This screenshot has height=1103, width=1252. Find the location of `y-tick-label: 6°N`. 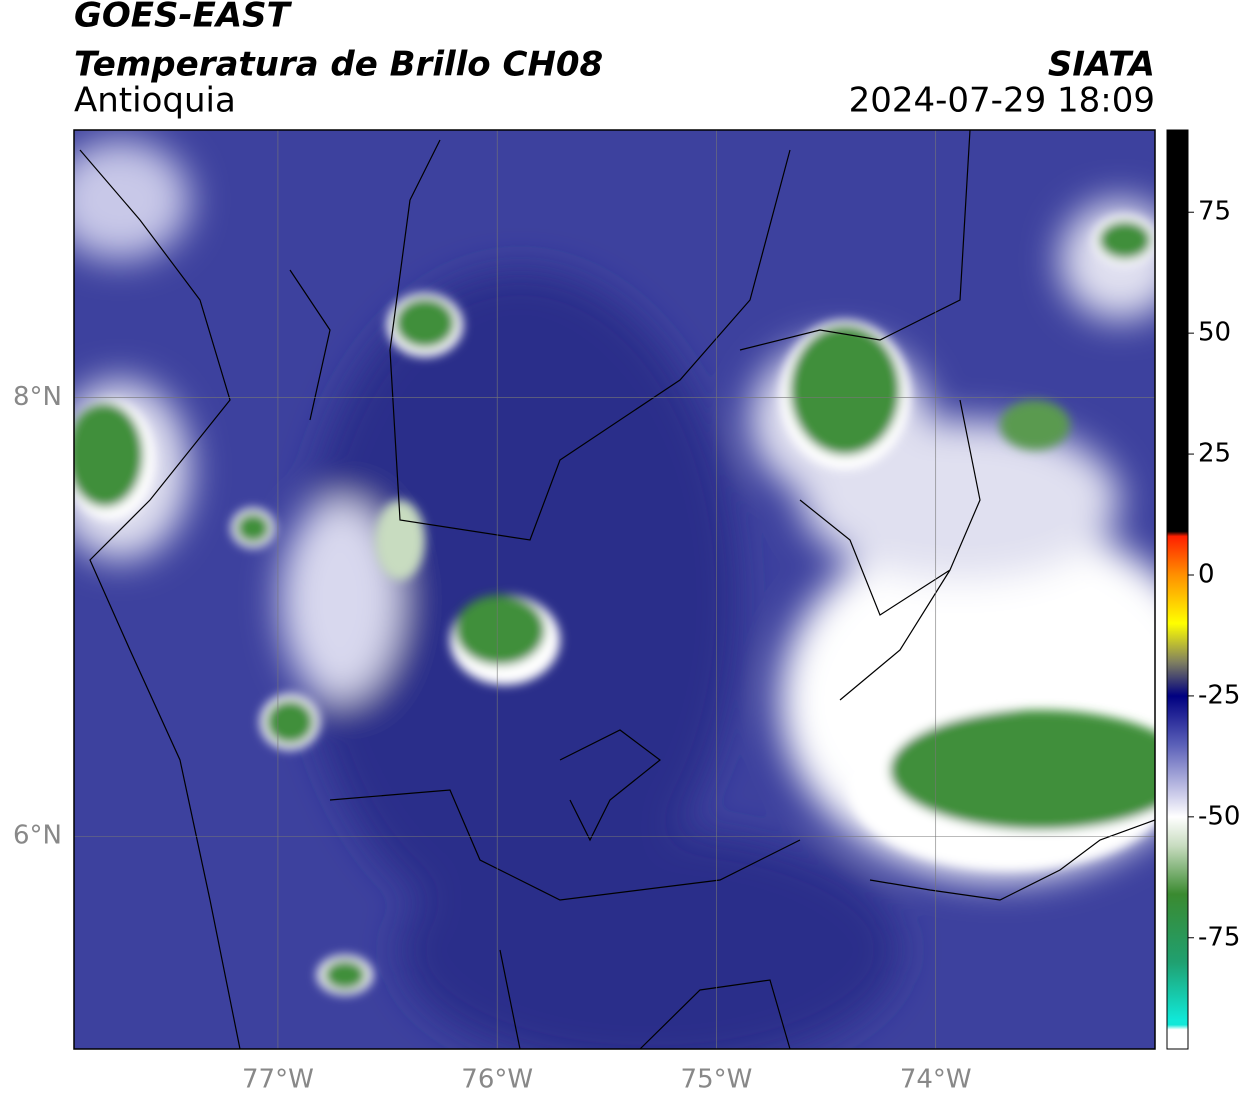

y-tick-label: 6°N is located at coordinates (37, 836).